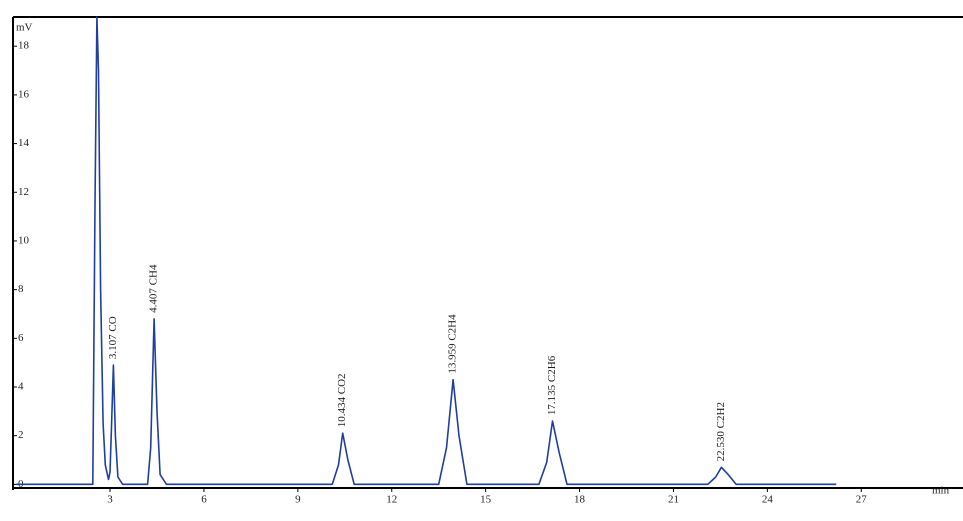  Describe the element at coordinates (204, 500) in the screenshot. I see `x-tick-label: 6` at that location.